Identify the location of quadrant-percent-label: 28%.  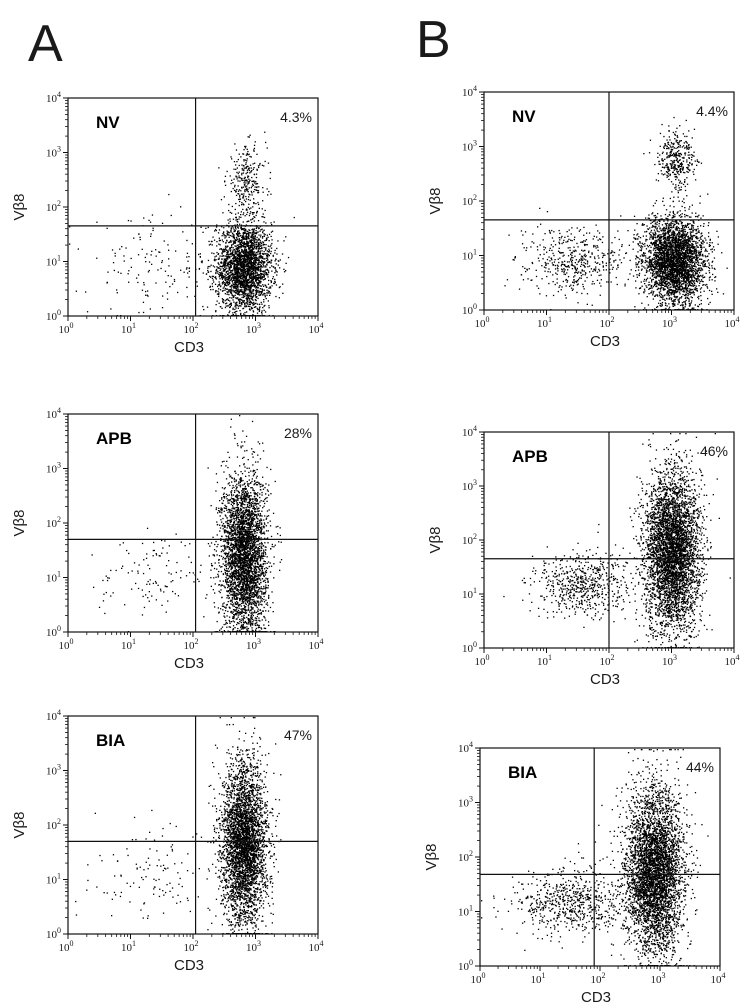
(298, 433).